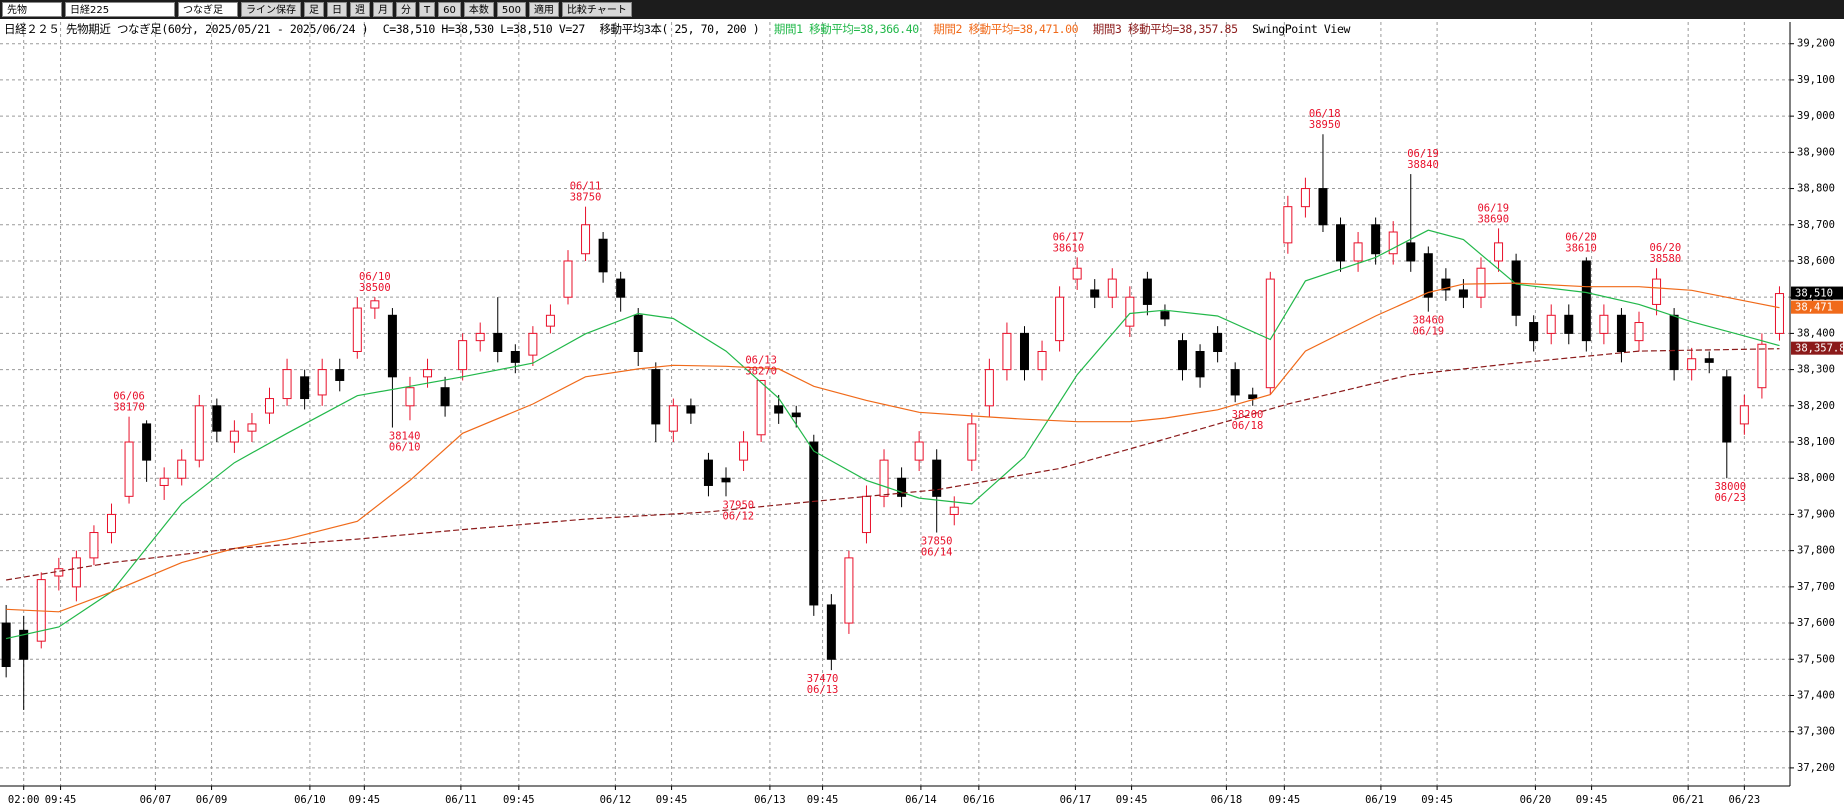 This screenshot has height=811, width=1844. Describe the element at coordinates (770, 800) in the screenshot. I see `x-tick-label: 06/13` at that location.